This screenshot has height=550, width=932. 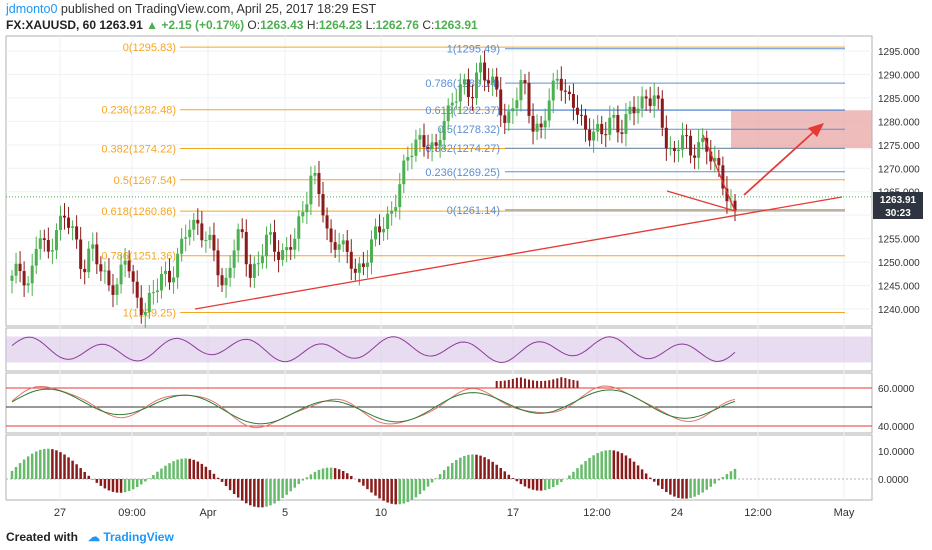 What do you see at coordinates (370, 25) in the screenshot?
I see `low-label: L:` at bounding box center [370, 25].